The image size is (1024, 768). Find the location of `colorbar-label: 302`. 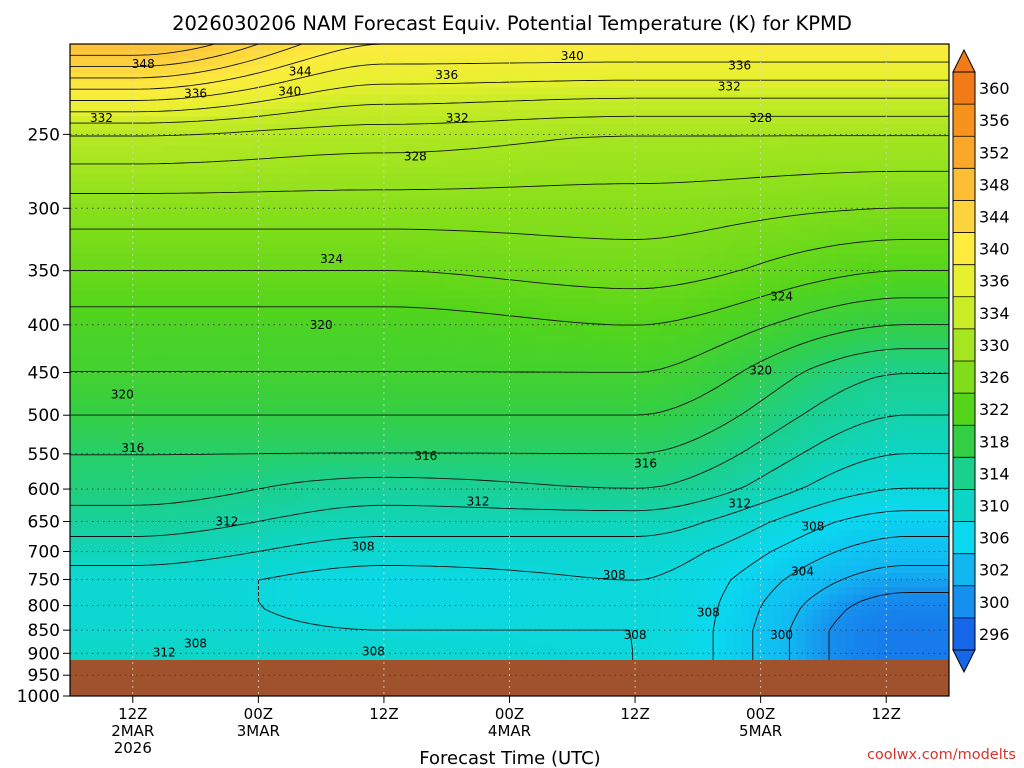

colorbar-label: 302 is located at coordinates (994, 570).